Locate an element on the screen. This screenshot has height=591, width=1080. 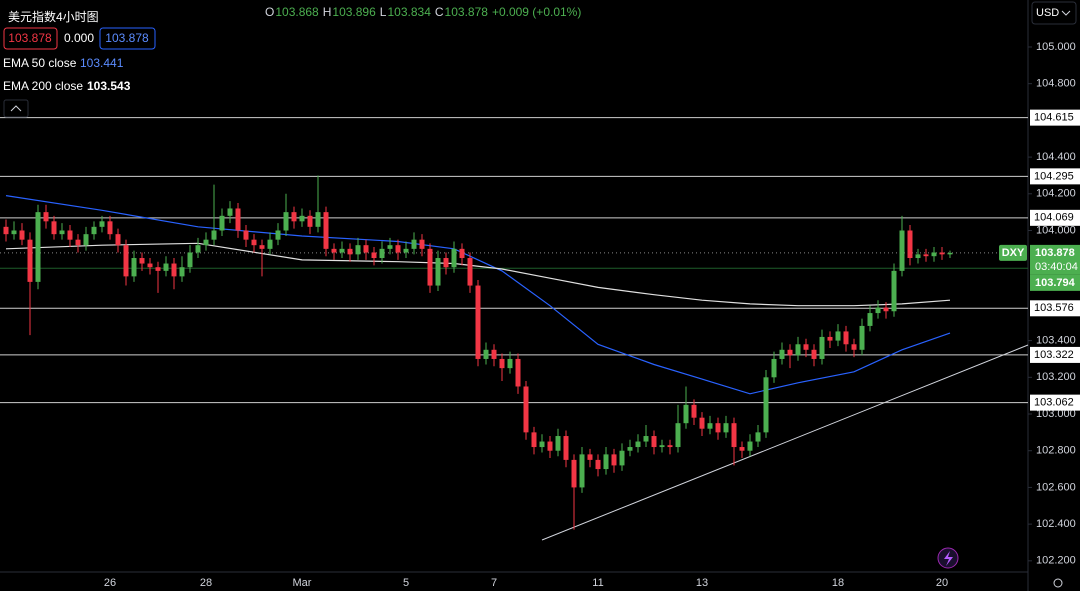
quote-value: 103.834 is located at coordinates (409, 12).